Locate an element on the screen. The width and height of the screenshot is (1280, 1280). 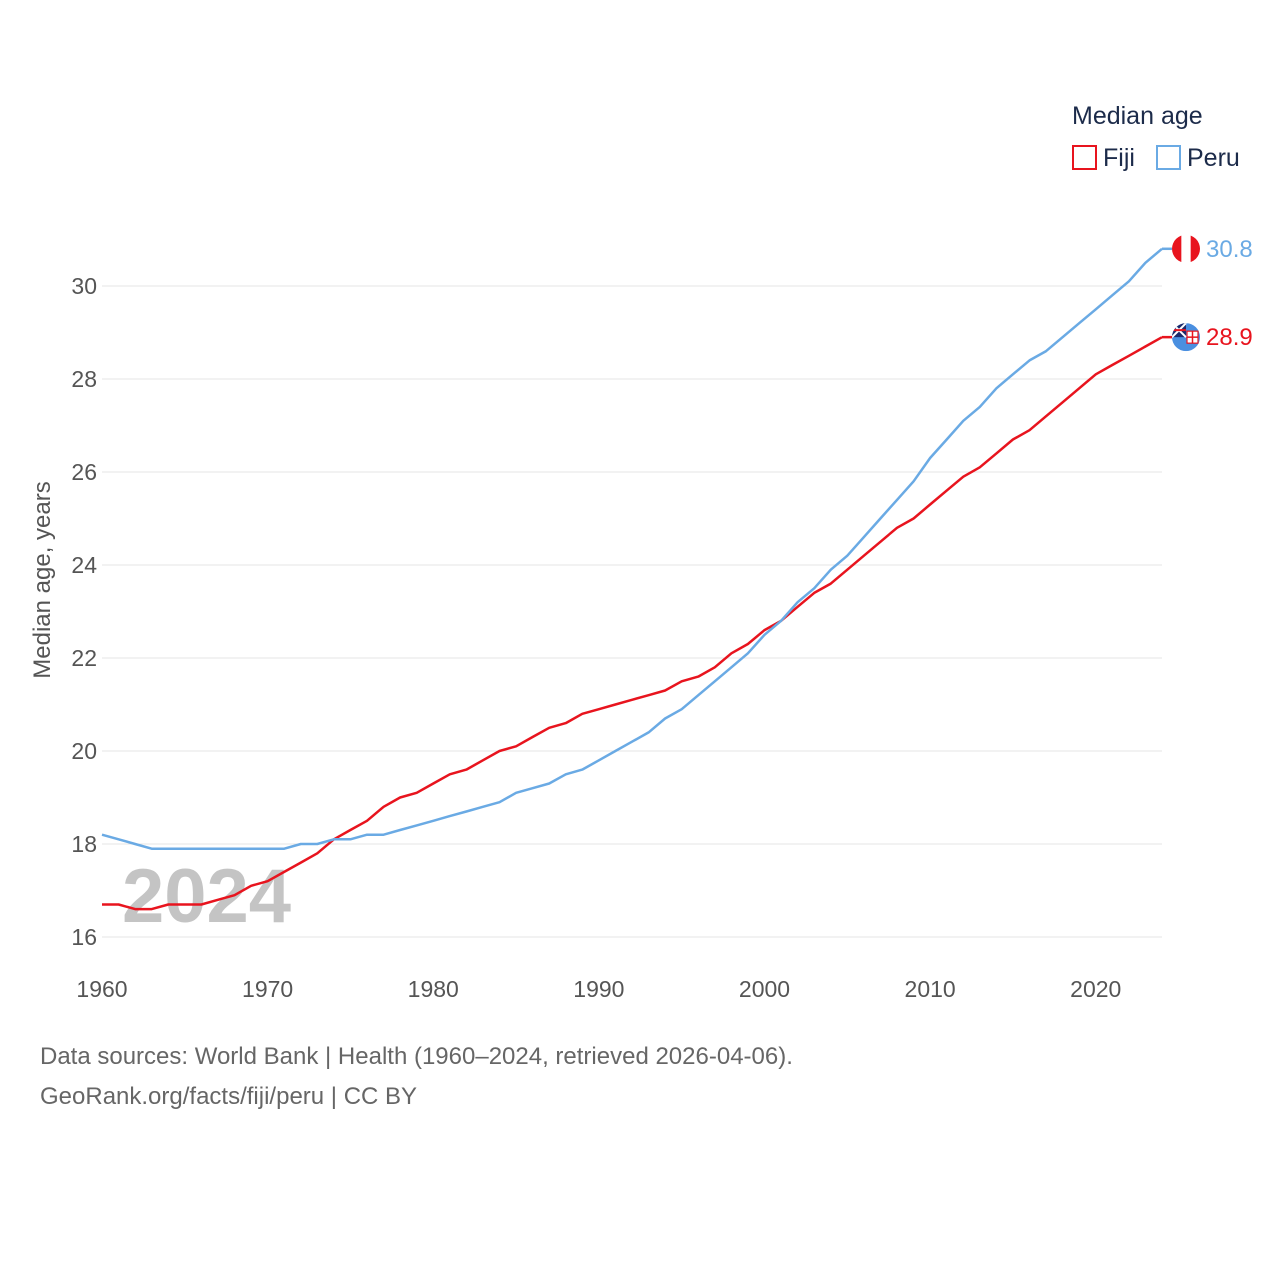
x-tick-label: 1980 is located at coordinates (433, 989).